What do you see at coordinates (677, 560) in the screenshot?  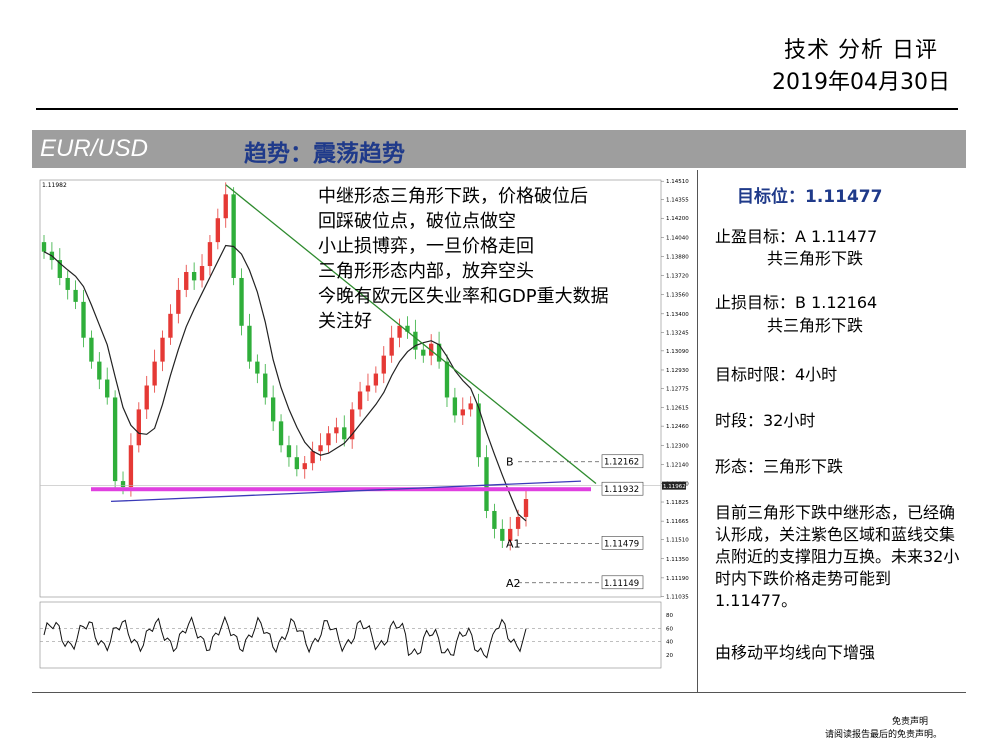 I see `y-tick-label: 1.11350` at bounding box center [677, 560].